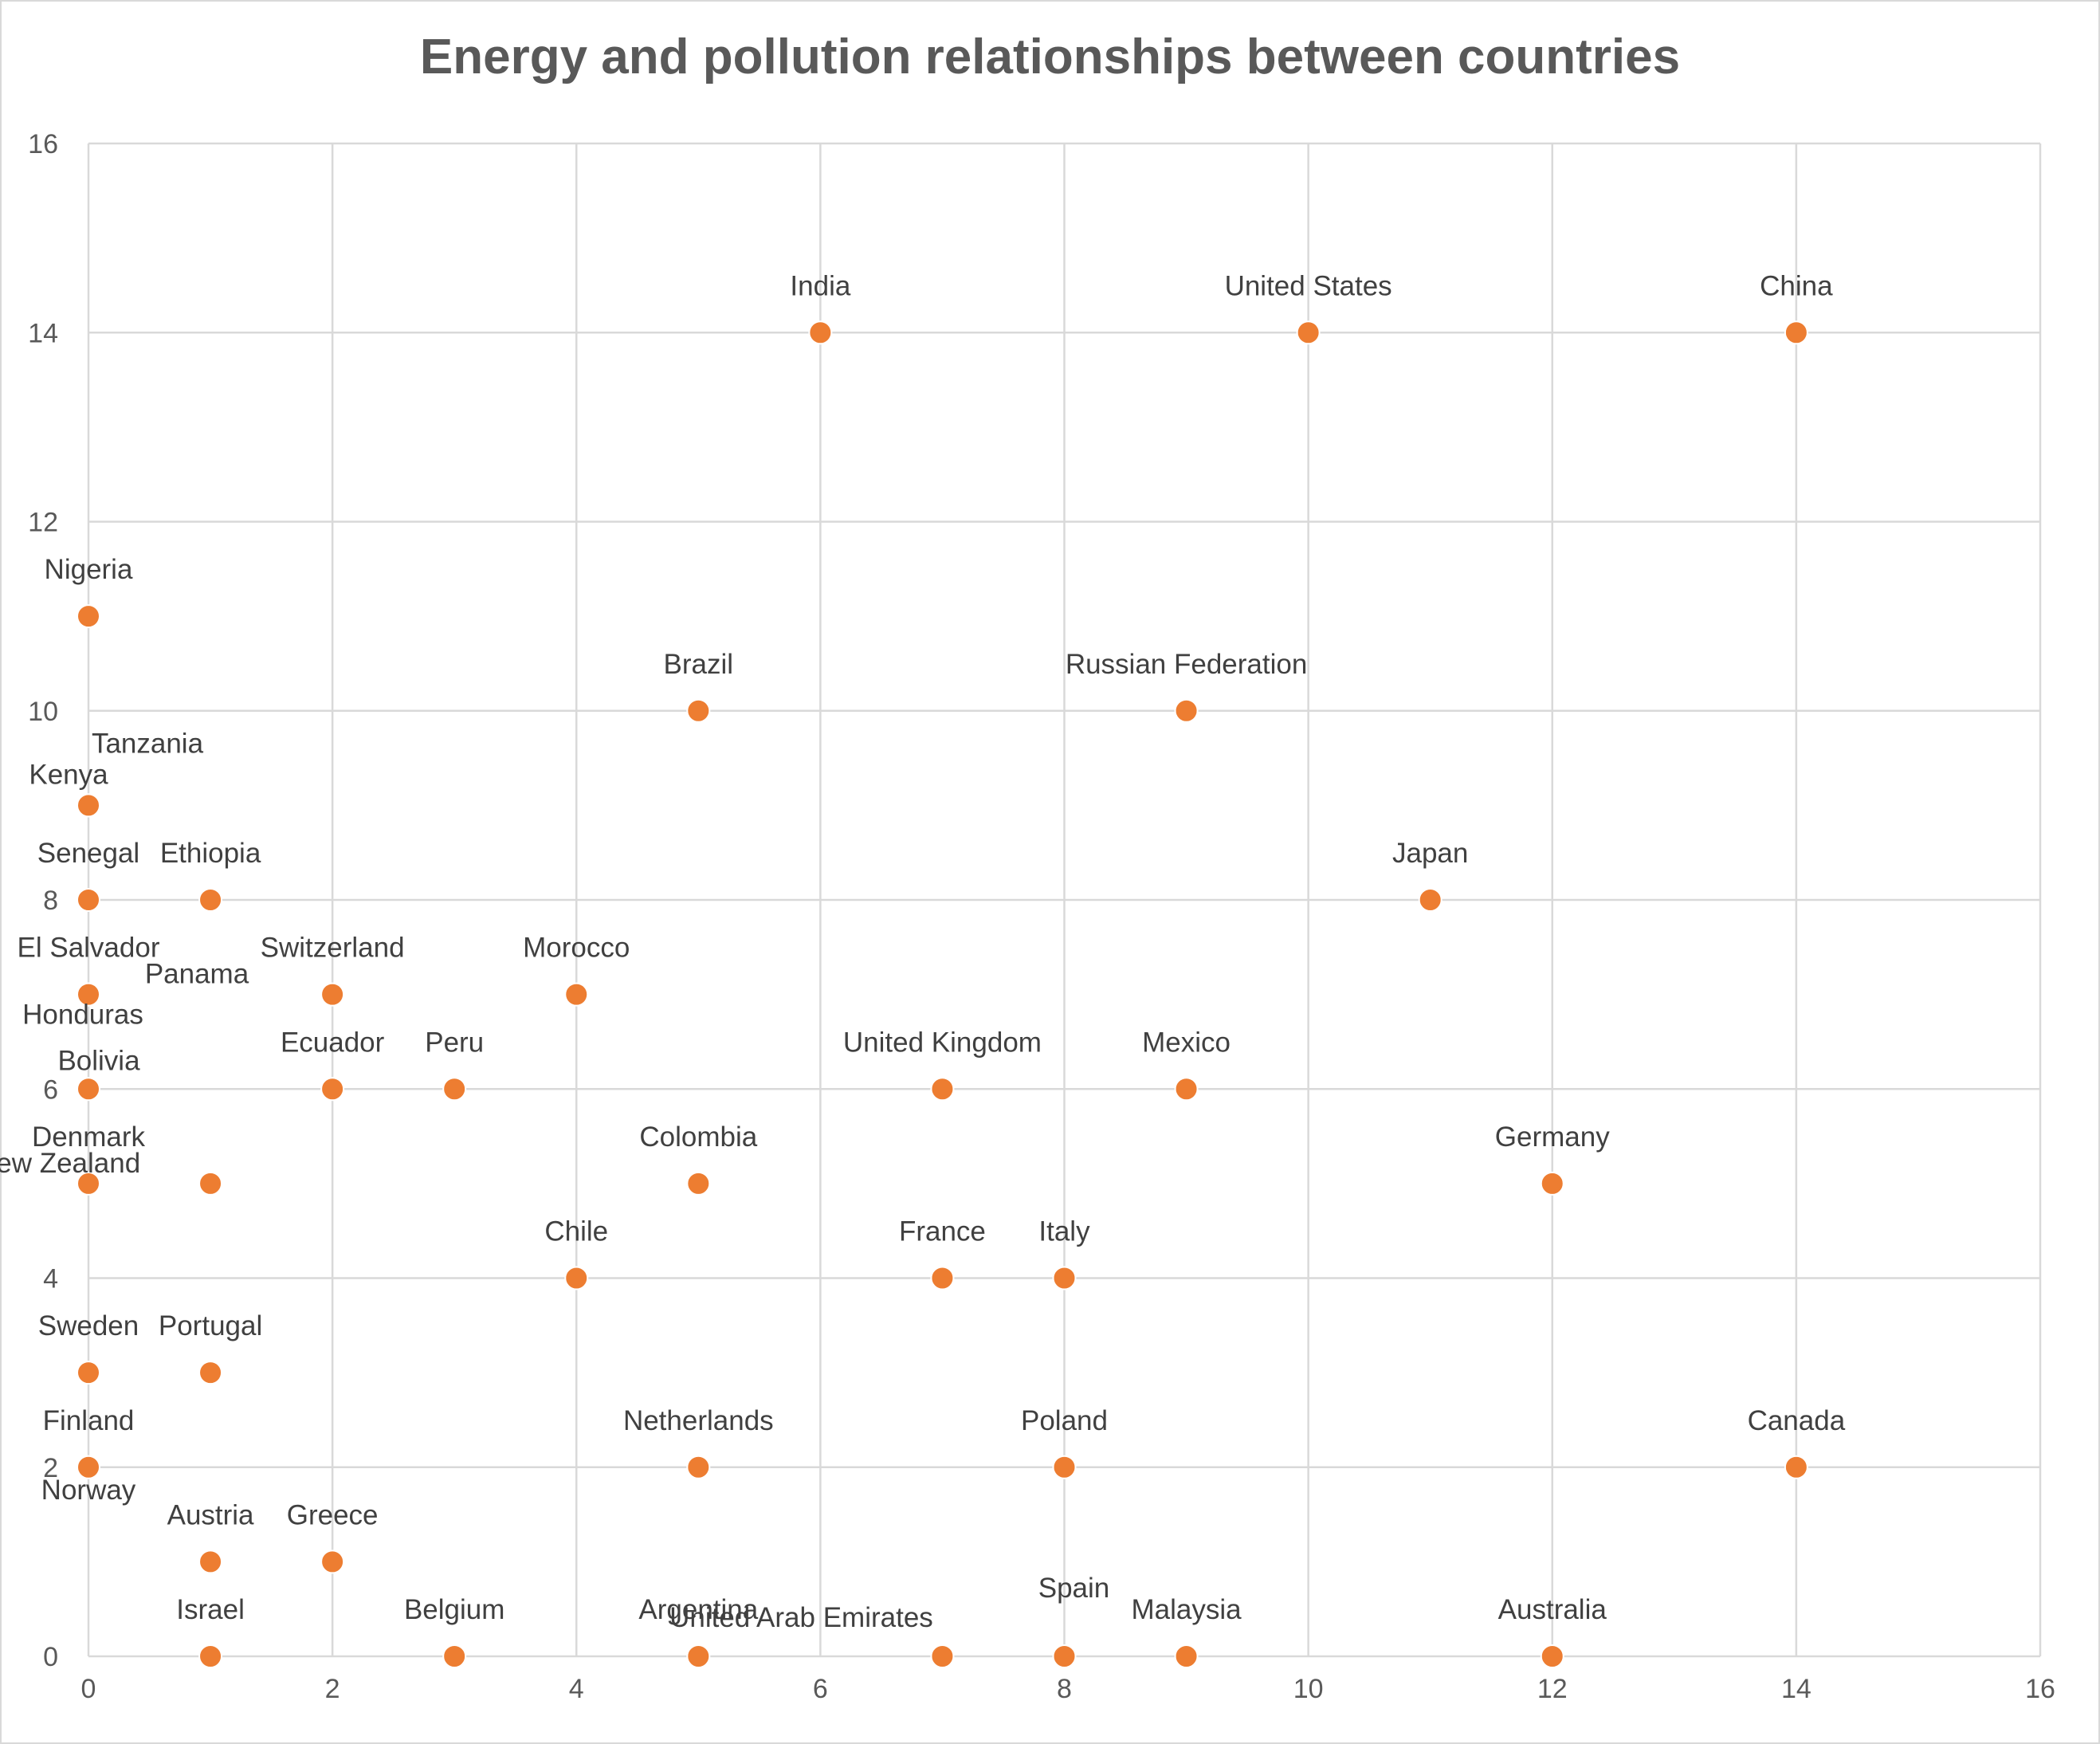 The width and height of the screenshot is (2100, 1744). Describe the element at coordinates (454, 1610) in the screenshot. I see `point-label: Belgium` at that location.